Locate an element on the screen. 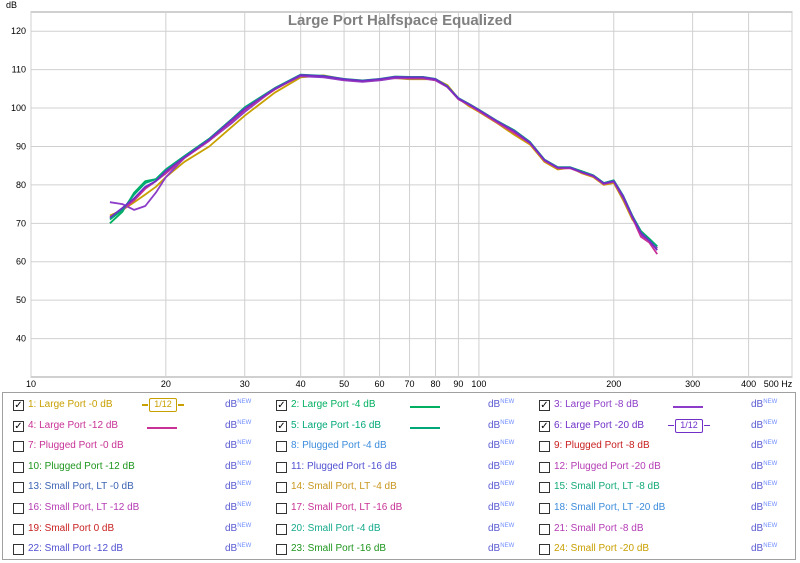 The image size is (800, 563). legend-item: ✓ 3: Large Port -8 dB dBNEW is located at coordinates (664, 406).